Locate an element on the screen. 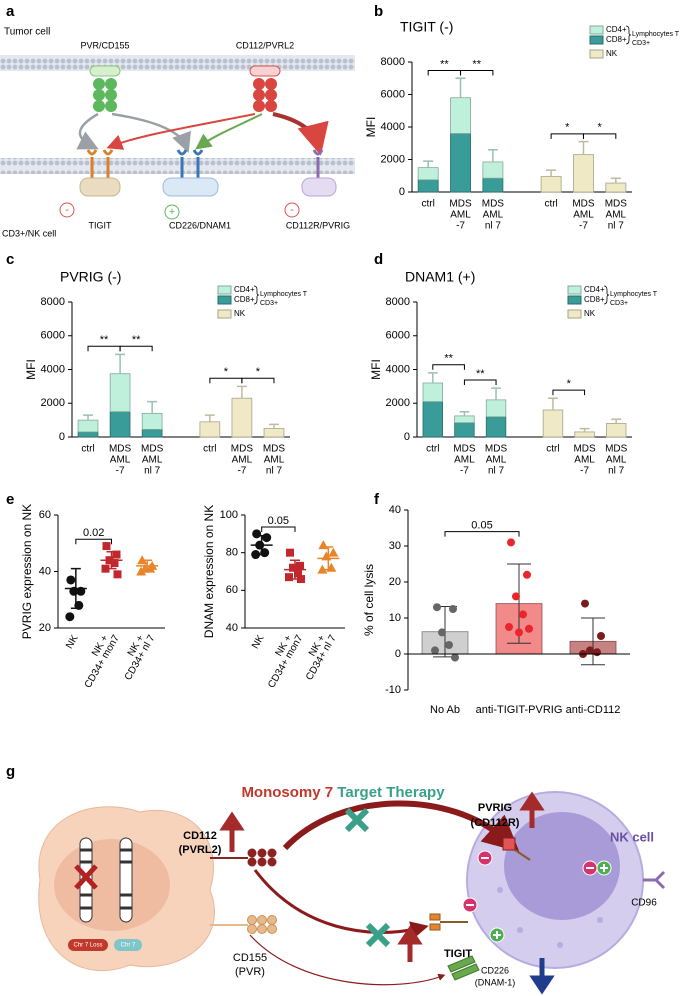 The height and width of the screenshot is (996, 685). y-tick-label: 8000 is located at coordinates (53, 302).